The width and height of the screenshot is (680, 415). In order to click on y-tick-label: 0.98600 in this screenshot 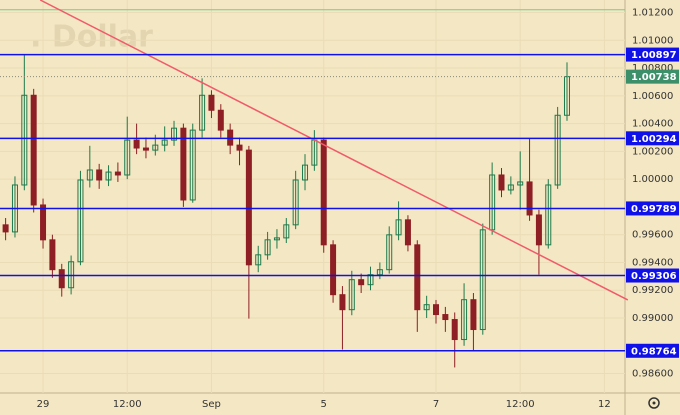, I will do `click(652, 374)`.